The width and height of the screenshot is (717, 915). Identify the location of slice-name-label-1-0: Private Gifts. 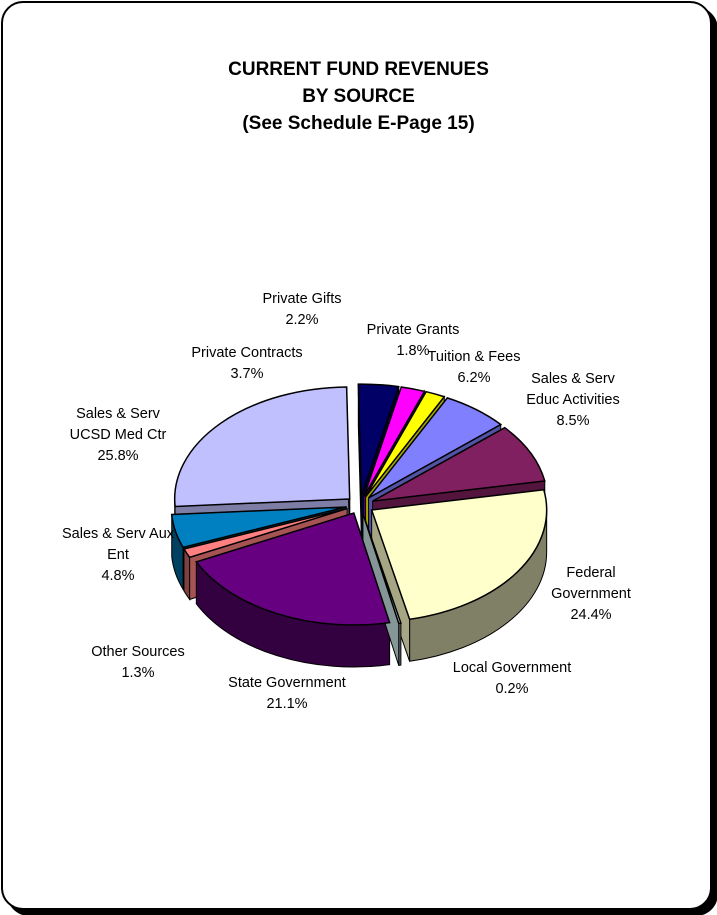
(302, 299).